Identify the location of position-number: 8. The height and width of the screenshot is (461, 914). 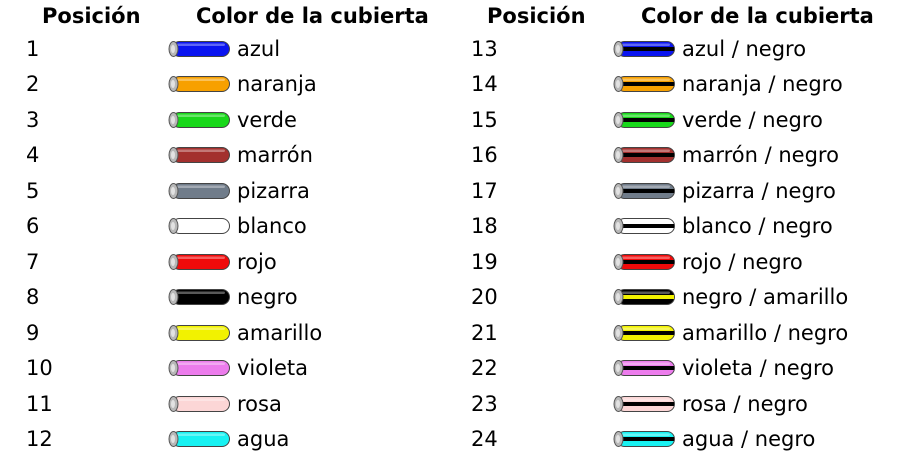
(33, 297).